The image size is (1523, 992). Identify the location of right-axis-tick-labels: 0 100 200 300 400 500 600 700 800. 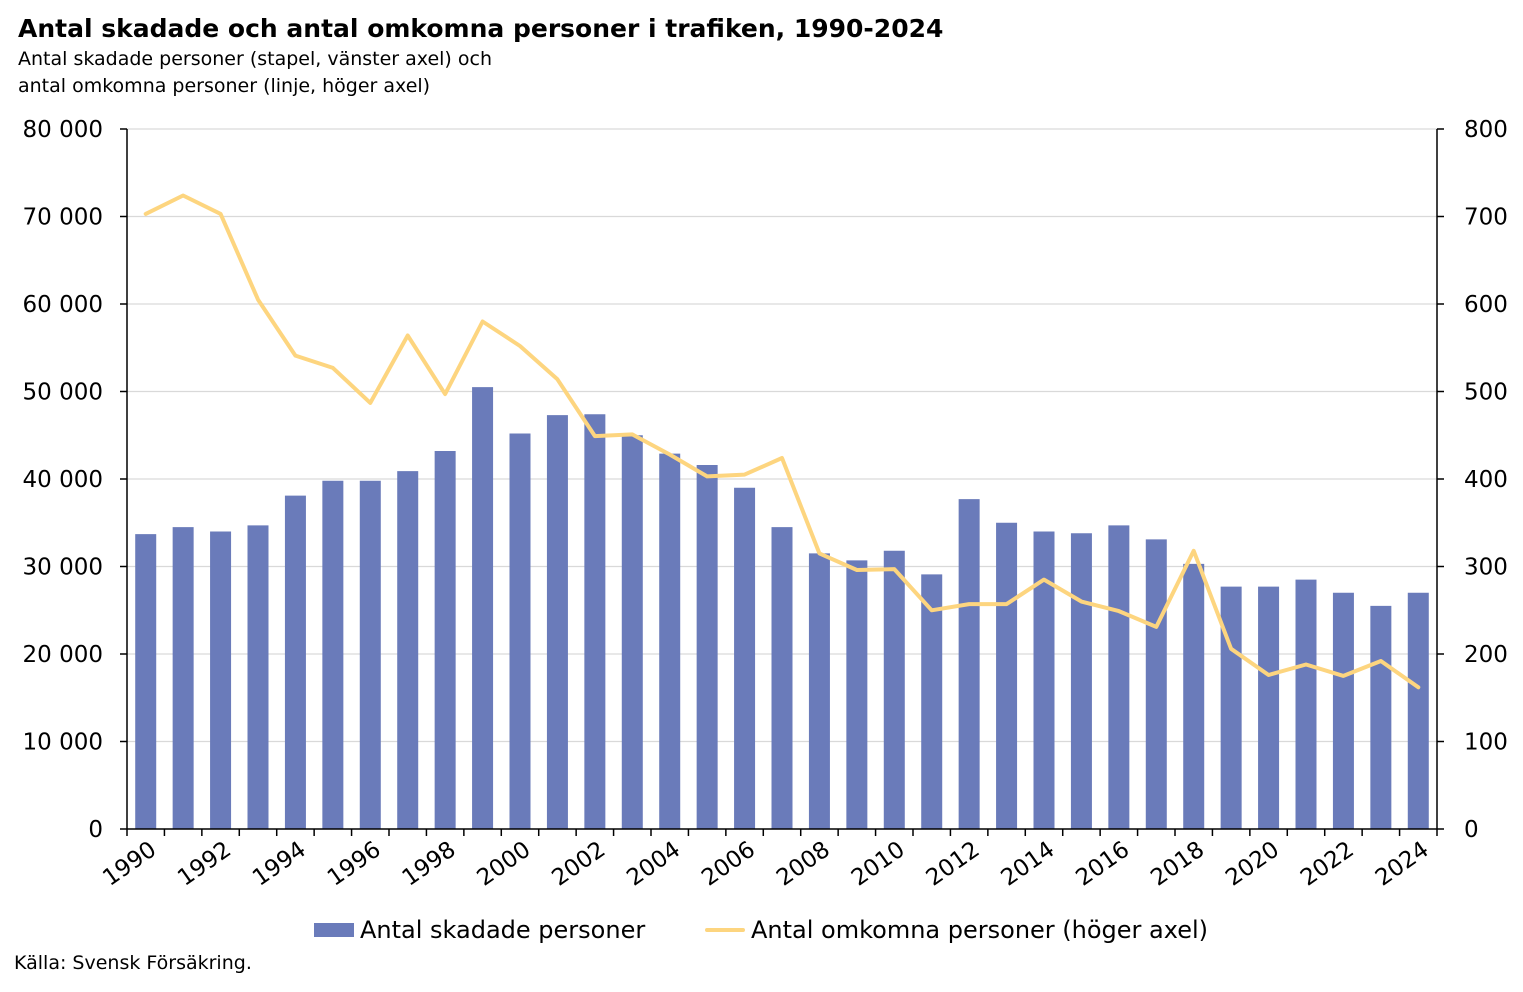
(1486, 480).